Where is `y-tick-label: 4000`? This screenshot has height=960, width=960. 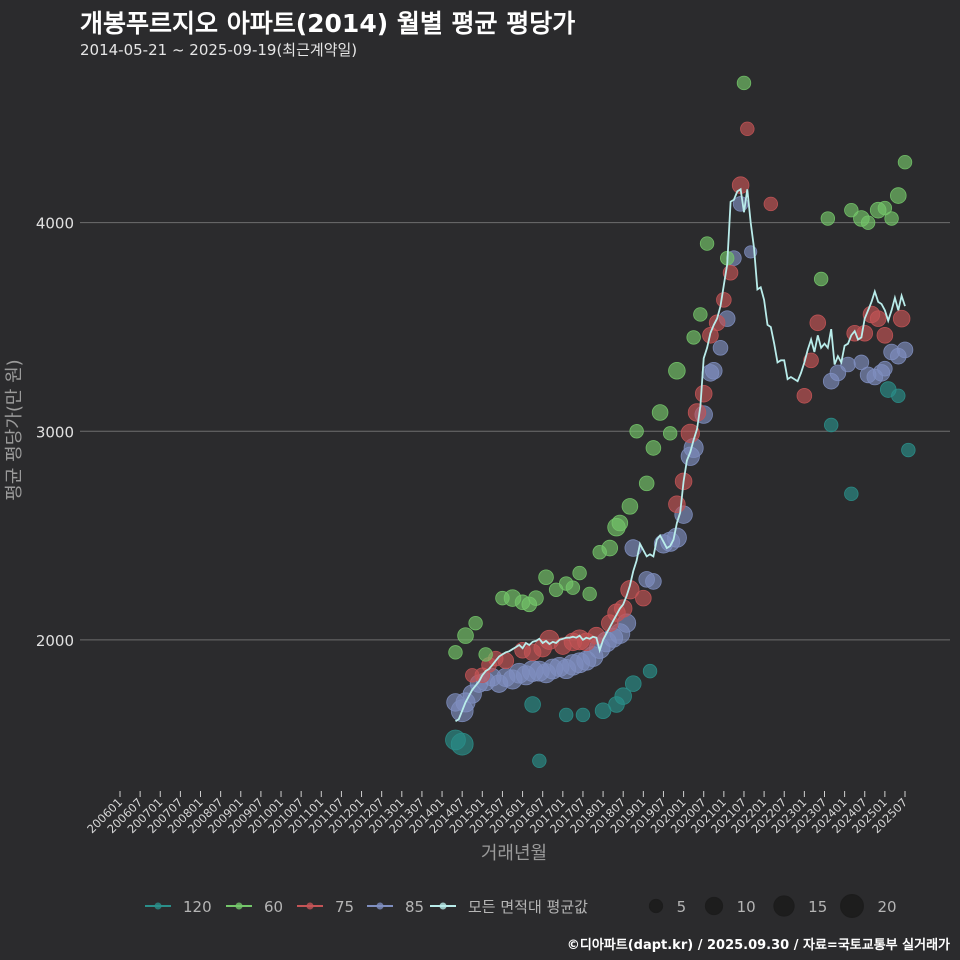
y-tick-label: 4000 is located at coordinates (55, 224).